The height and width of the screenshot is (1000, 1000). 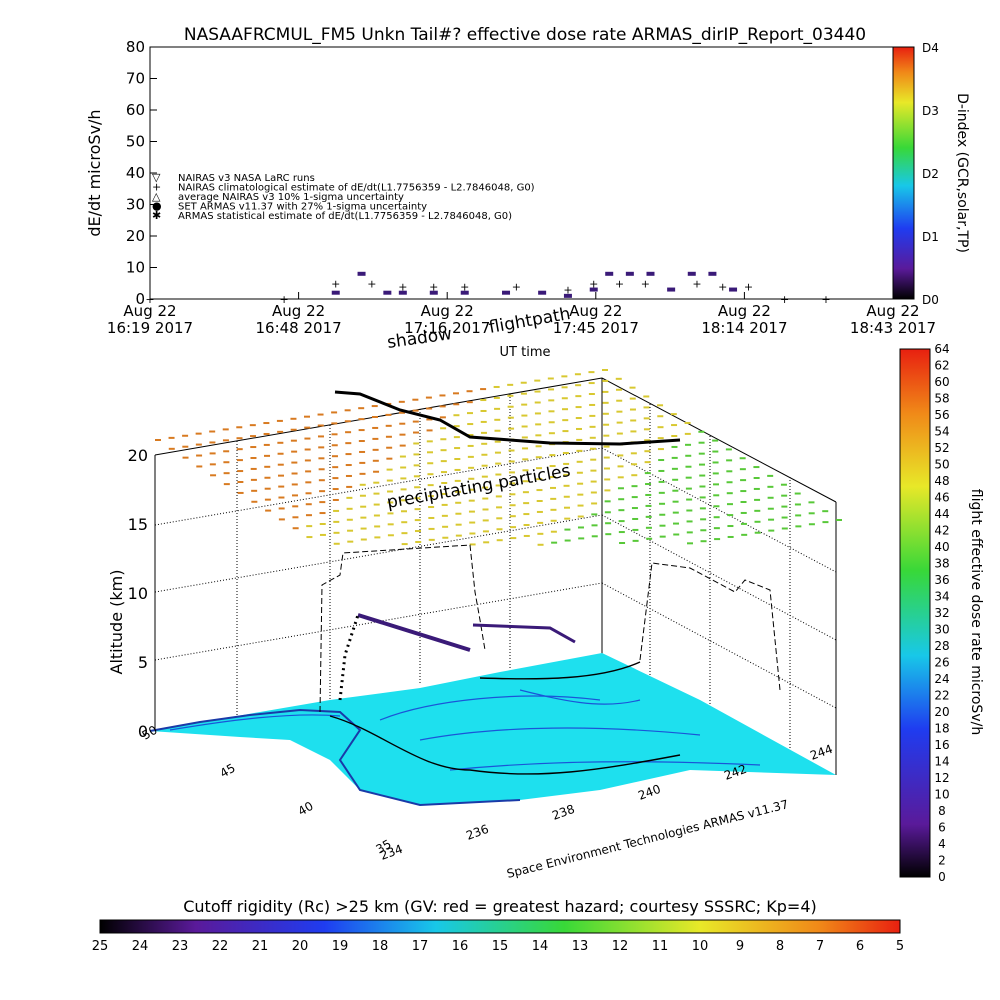 I want to click on longitude-tick: 244, so click(x=821, y=752).